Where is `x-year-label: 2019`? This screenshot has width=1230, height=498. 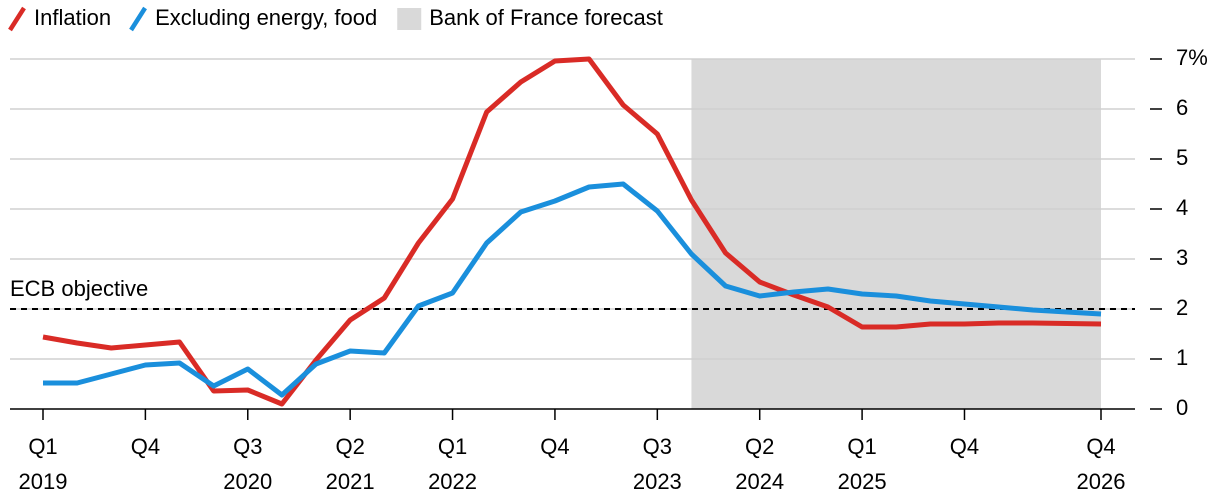 x-year-label: 2019 is located at coordinates (43, 481).